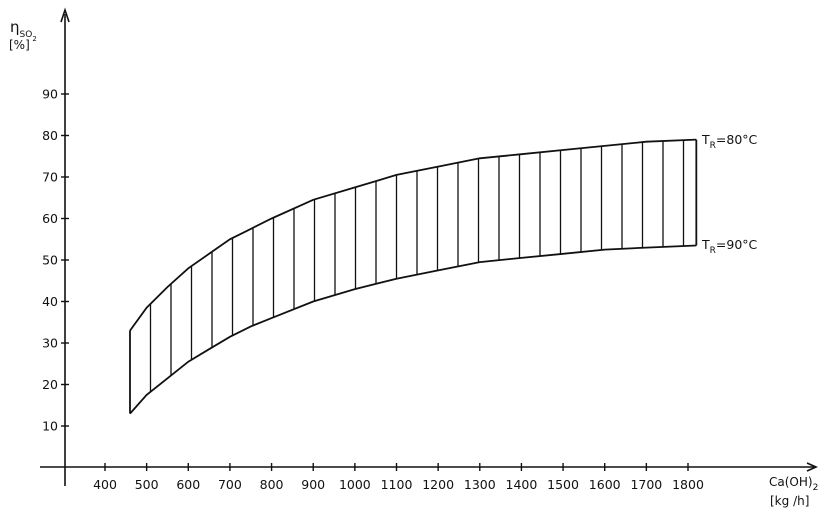 Image resolution: width=819 pixels, height=512 pixels. What do you see at coordinates (50, 301) in the screenshot?
I see `y-tick-label: 40` at bounding box center [50, 301].